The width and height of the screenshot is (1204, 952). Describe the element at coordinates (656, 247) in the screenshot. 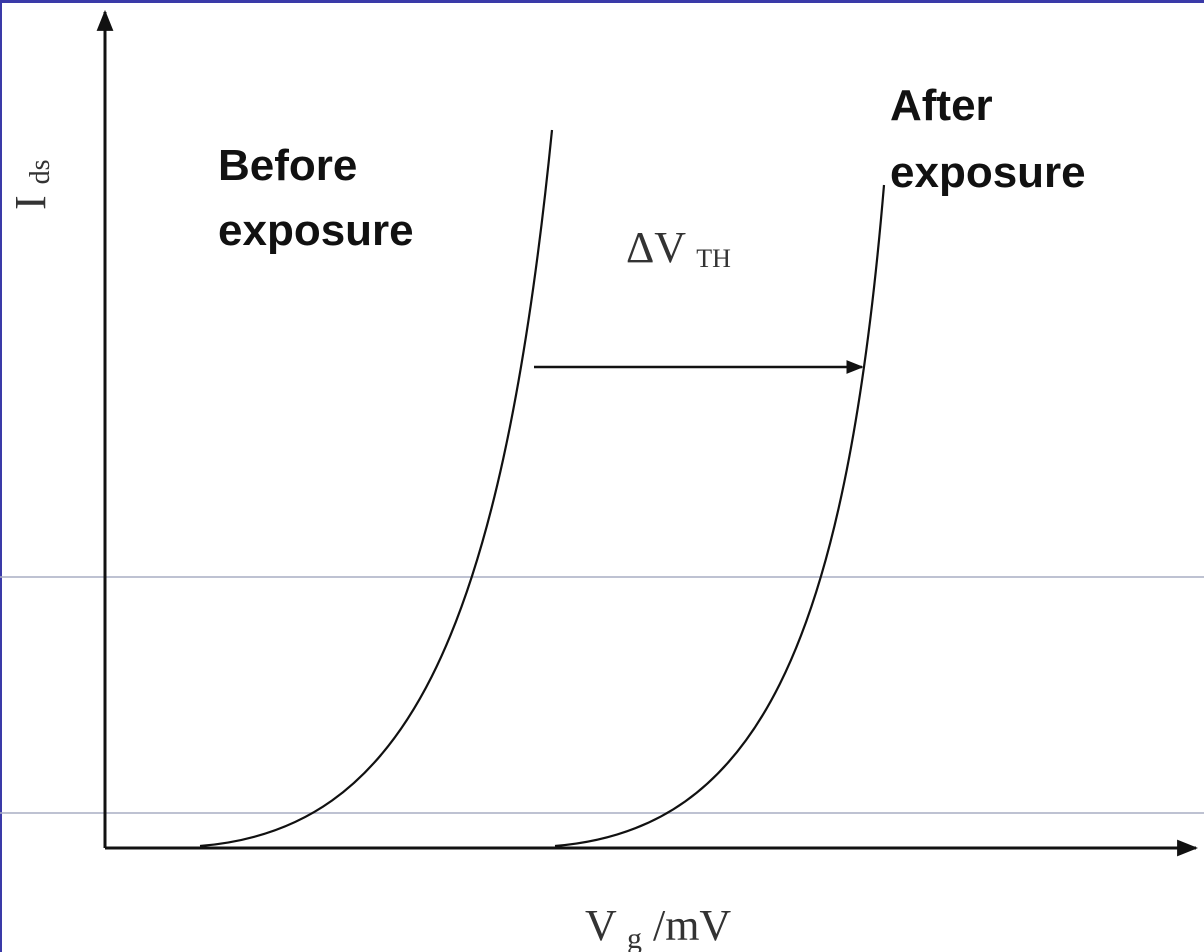

I see `delta-vth-symbol: ΔV` at that location.